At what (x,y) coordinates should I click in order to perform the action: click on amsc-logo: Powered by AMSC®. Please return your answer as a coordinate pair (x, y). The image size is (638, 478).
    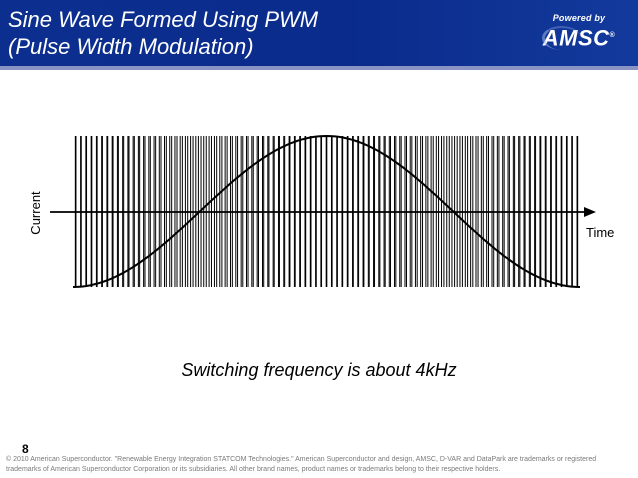
    Looking at the image, I should click on (579, 32).